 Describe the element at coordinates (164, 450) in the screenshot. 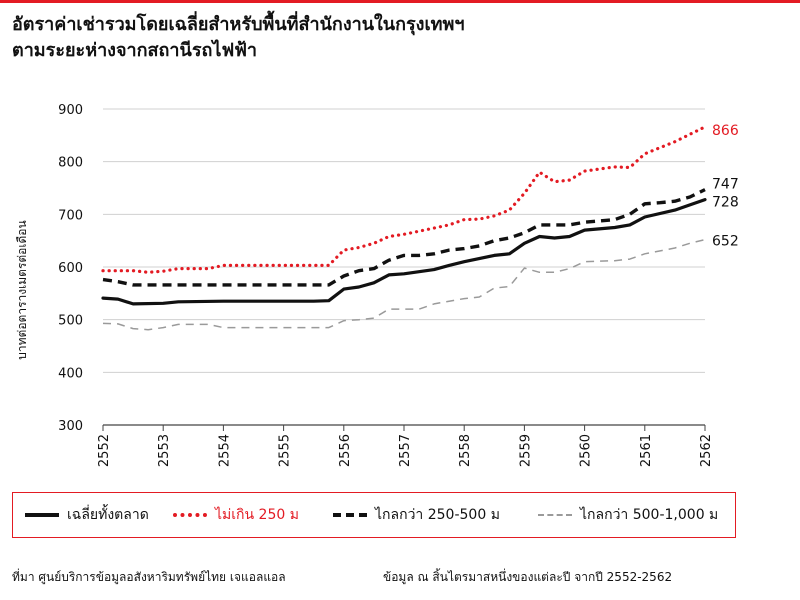

I see `x-tick-label: 2553` at that location.